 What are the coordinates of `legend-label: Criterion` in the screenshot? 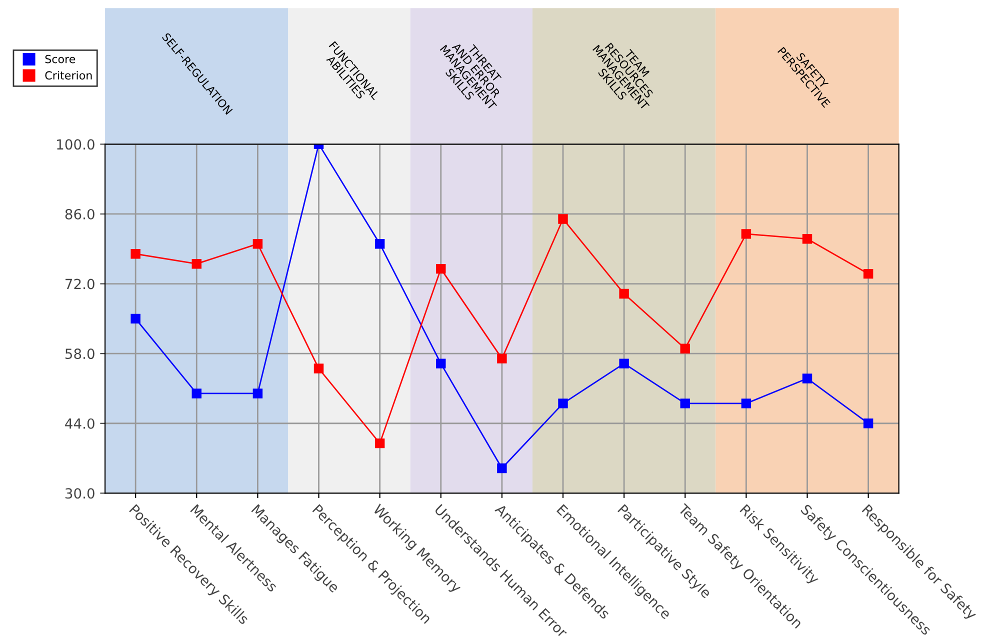 It's located at (68, 75).